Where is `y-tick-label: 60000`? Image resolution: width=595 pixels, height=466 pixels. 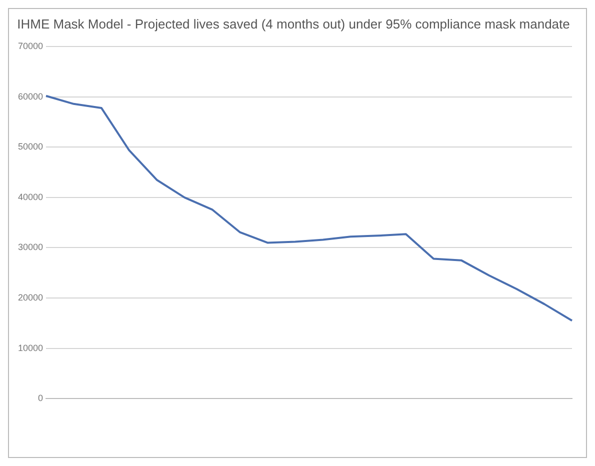
y-tick-label: 60000 is located at coordinates (31, 96).